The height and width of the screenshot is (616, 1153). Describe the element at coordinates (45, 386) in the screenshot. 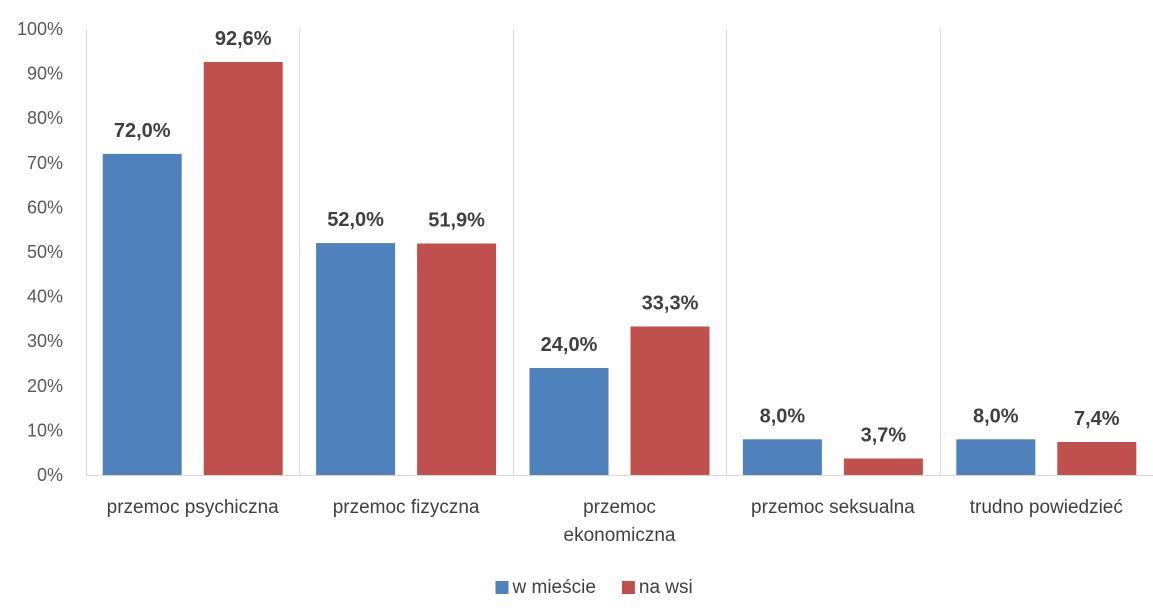

I see `y-tick-label: 20%` at that location.